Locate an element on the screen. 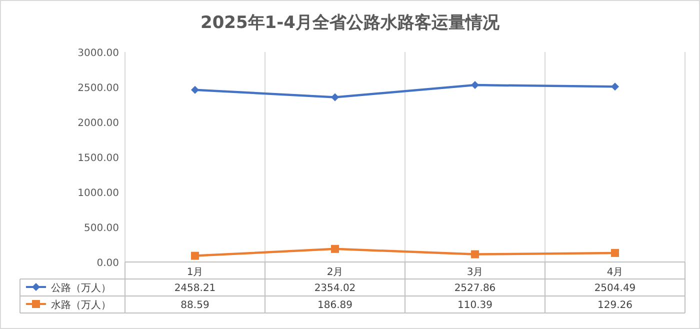 Image resolution: width=700 pixels, height=329 pixels. data-label: 186.89 is located at coordinates (335, 305).